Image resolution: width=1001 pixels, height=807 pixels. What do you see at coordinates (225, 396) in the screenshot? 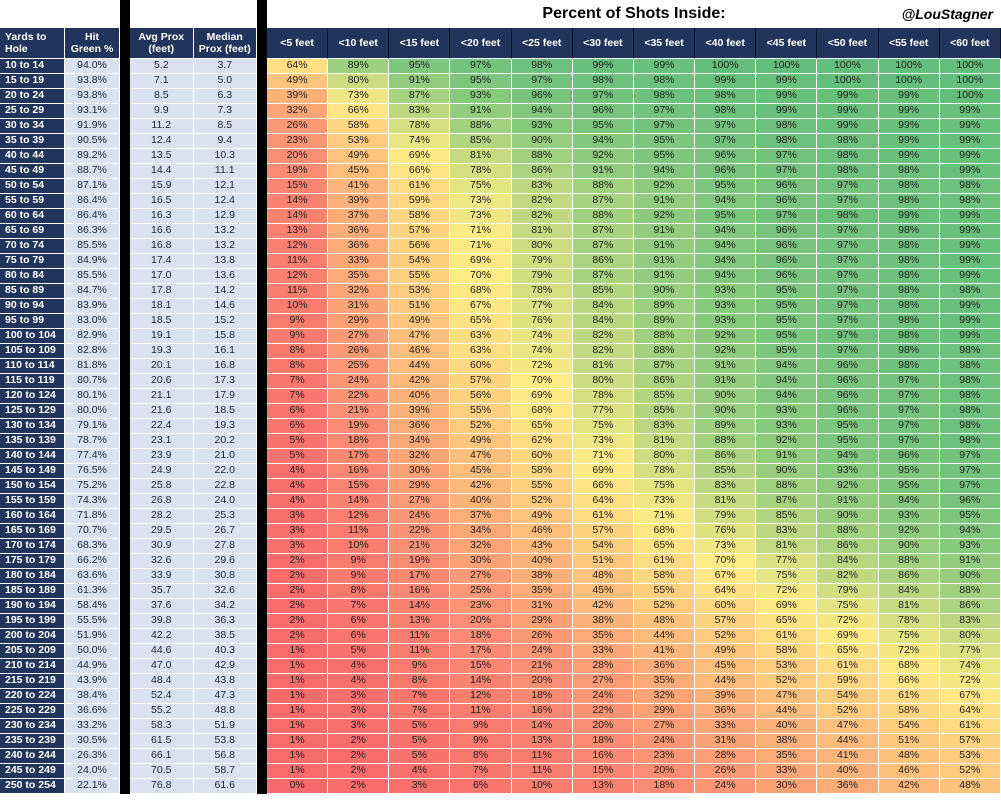
I see `median-prox-cell: 17.9` at bounding box center [225, 396].